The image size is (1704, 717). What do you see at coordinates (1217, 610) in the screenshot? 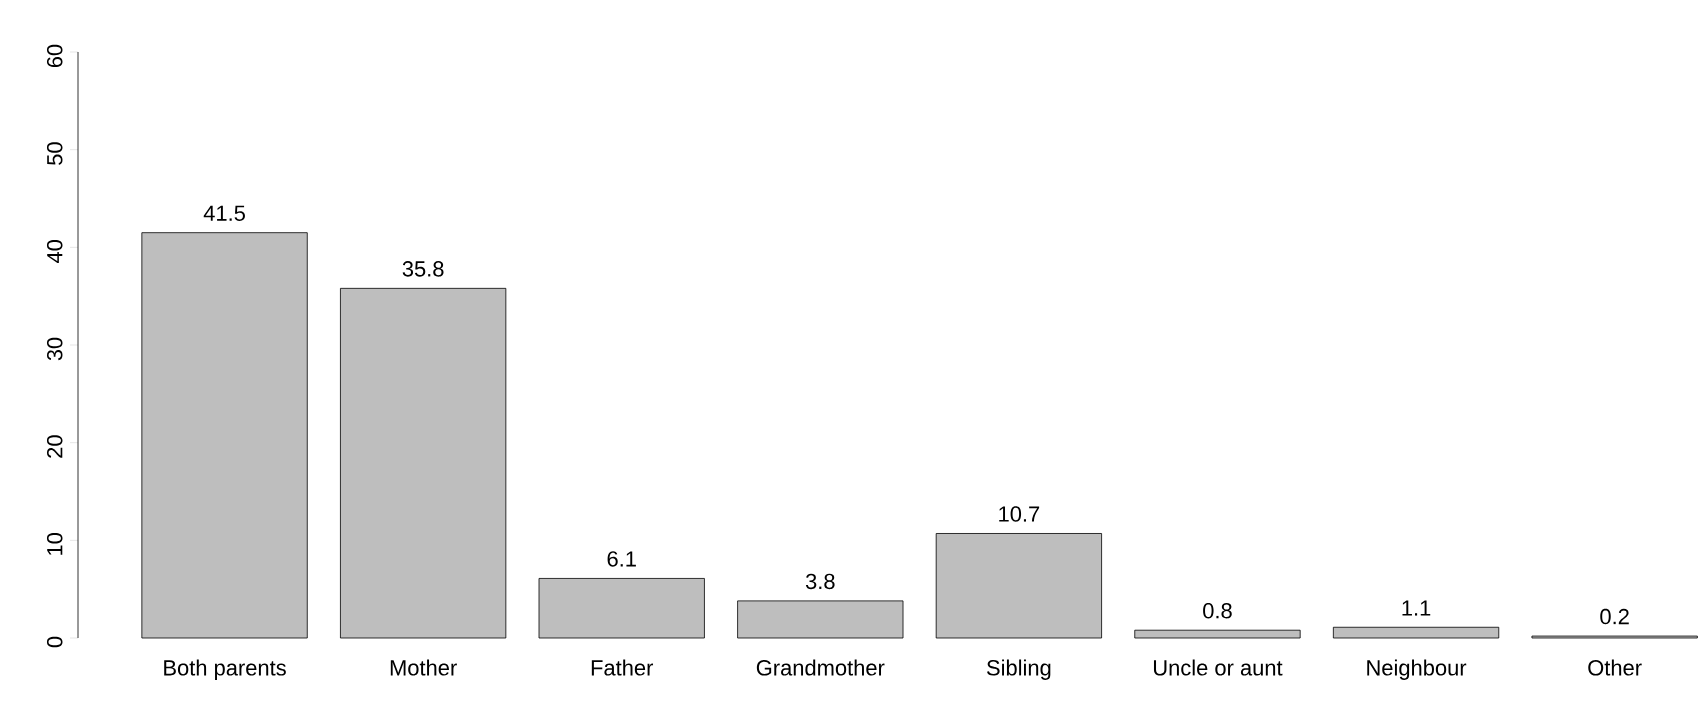
I see `data-label: 0.8` at bounding box center [1217, 610].